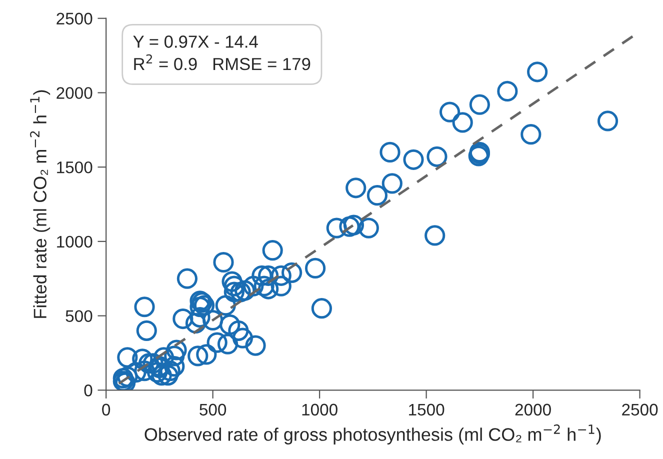 This screenshot has width=663, height=459. I want to click on x-tick-label: 500, so click(213, 410).